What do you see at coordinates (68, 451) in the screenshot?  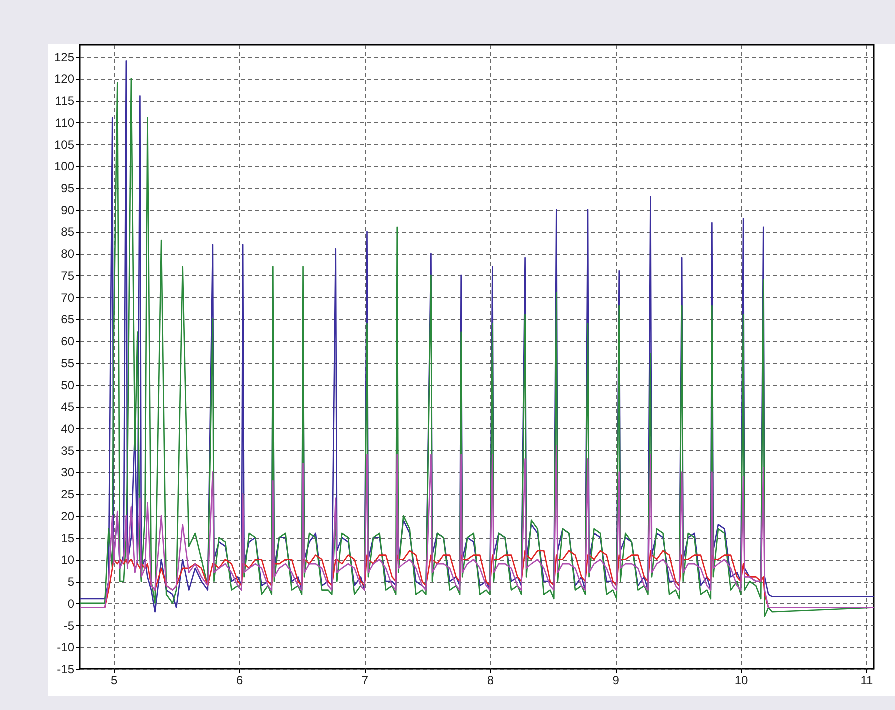 I see `y-tick-label: 35` at bounding box center [68, 451].